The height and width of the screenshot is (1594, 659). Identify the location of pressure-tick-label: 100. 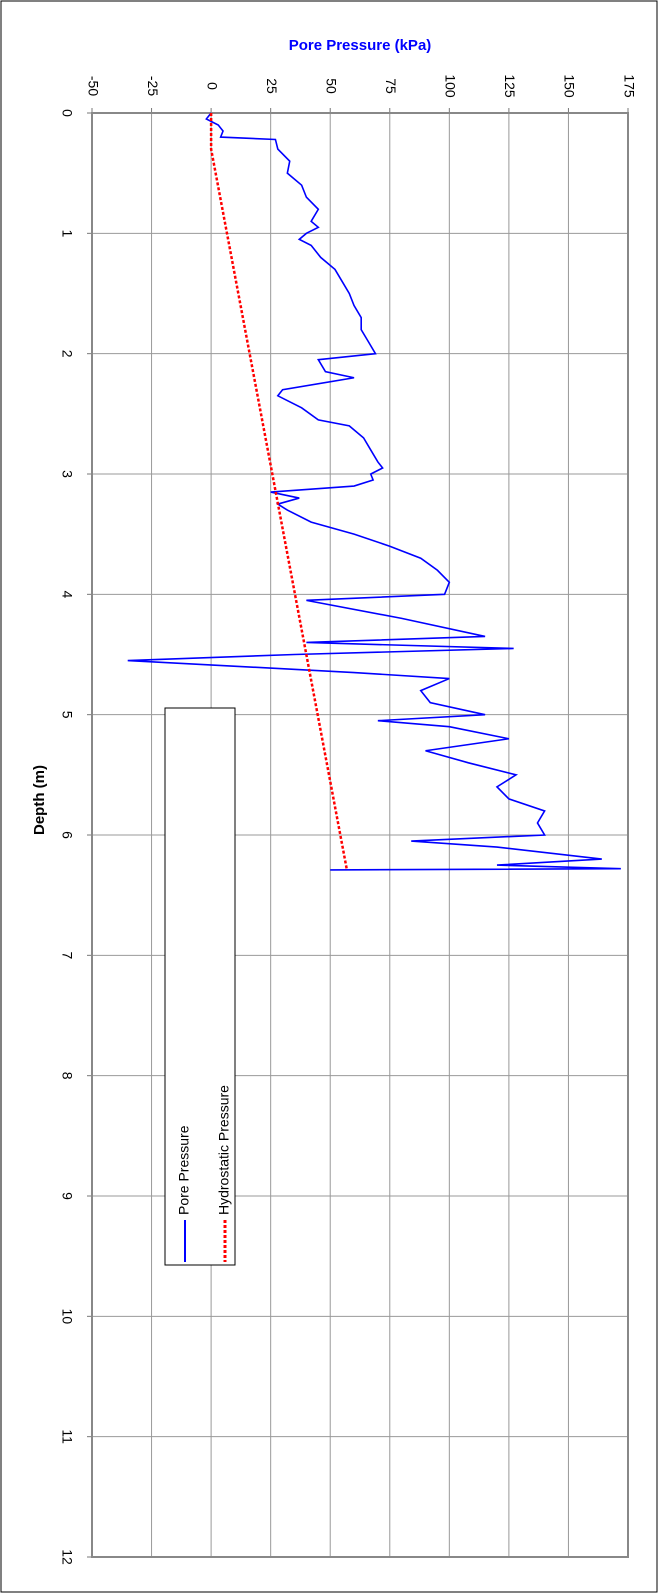
(451, 86).